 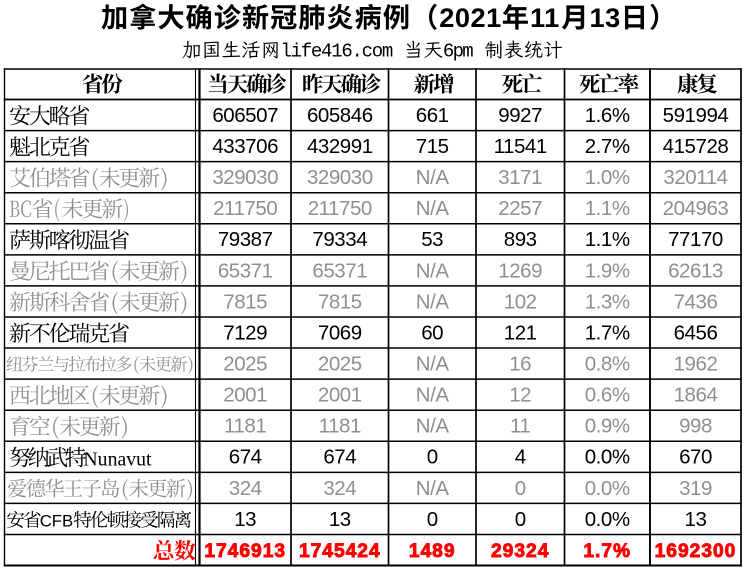 I want to click on svg-text: 2021, so click(x=470, y=17).